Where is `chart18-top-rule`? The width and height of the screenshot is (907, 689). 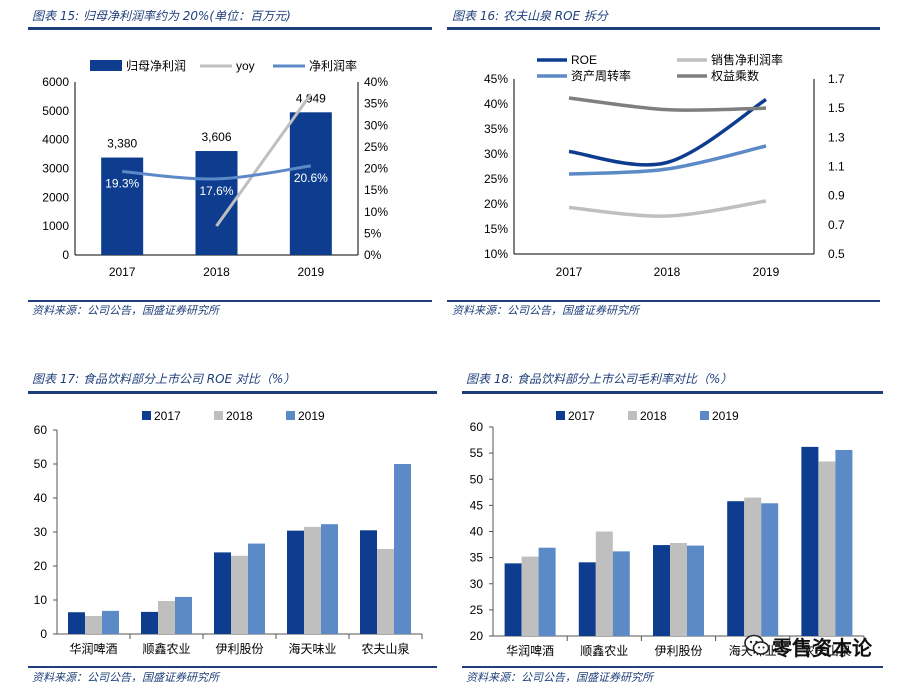 chart18-top-rule is located at coordinates (672, 392).